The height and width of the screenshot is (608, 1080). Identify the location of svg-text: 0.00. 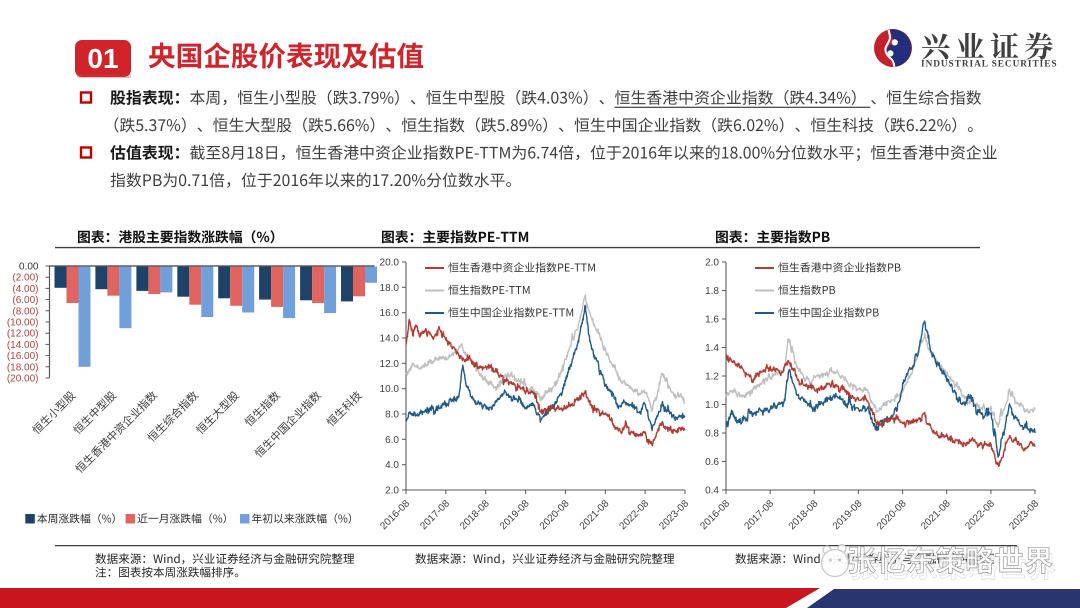
(29, 267).